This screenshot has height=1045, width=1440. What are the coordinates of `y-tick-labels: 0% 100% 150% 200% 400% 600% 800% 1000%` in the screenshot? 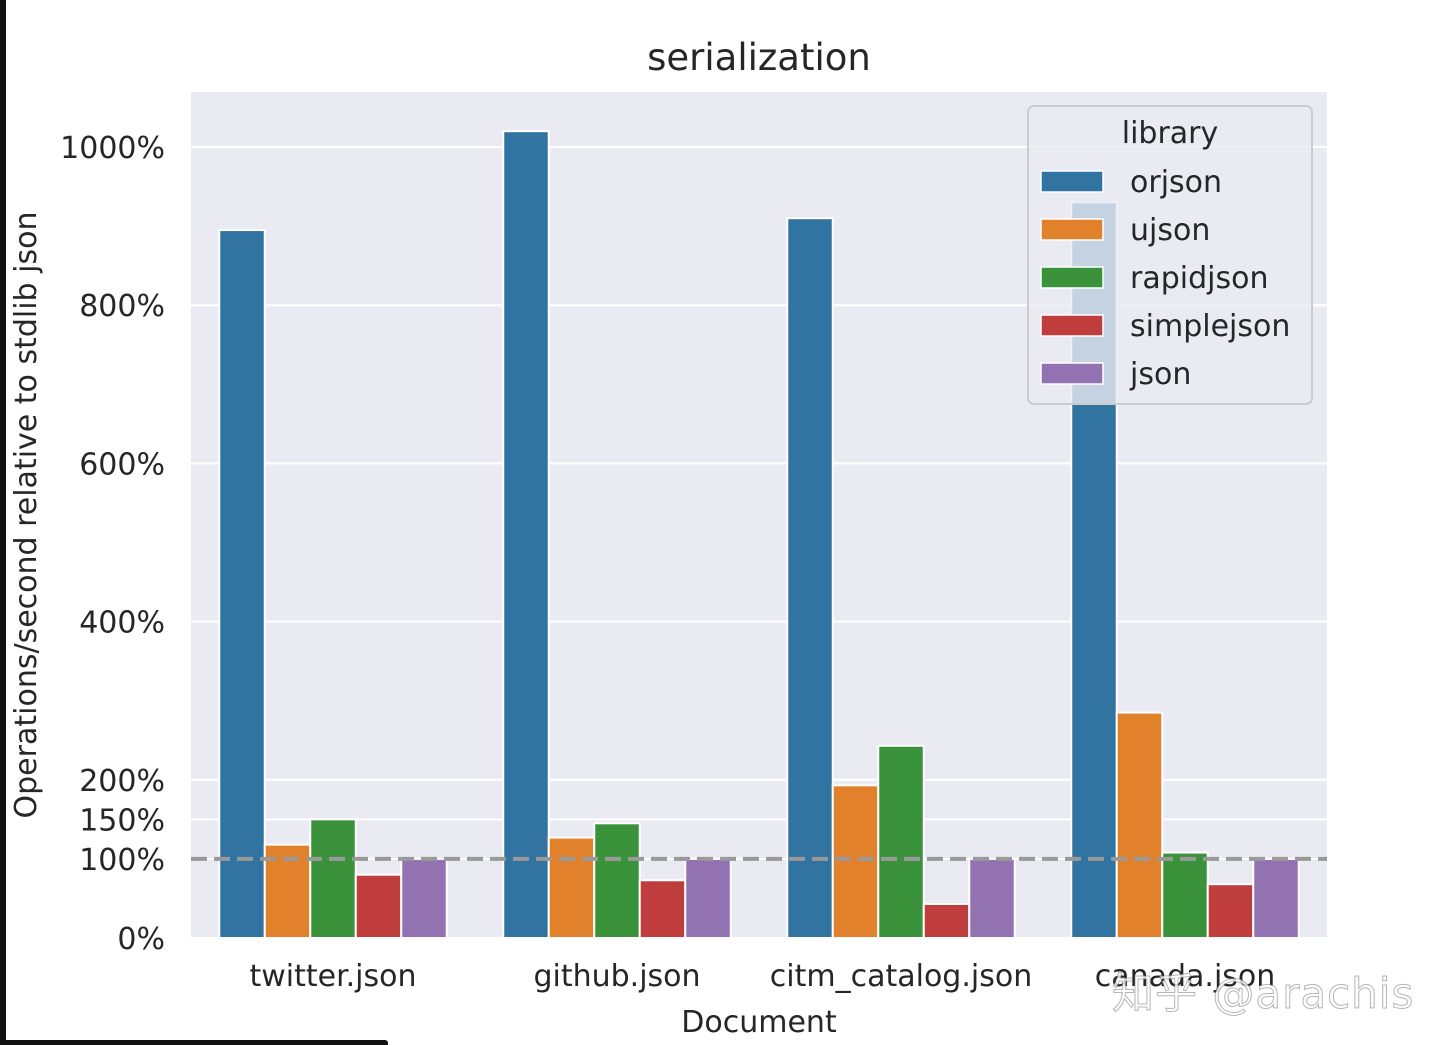 It's located at (112, 544).